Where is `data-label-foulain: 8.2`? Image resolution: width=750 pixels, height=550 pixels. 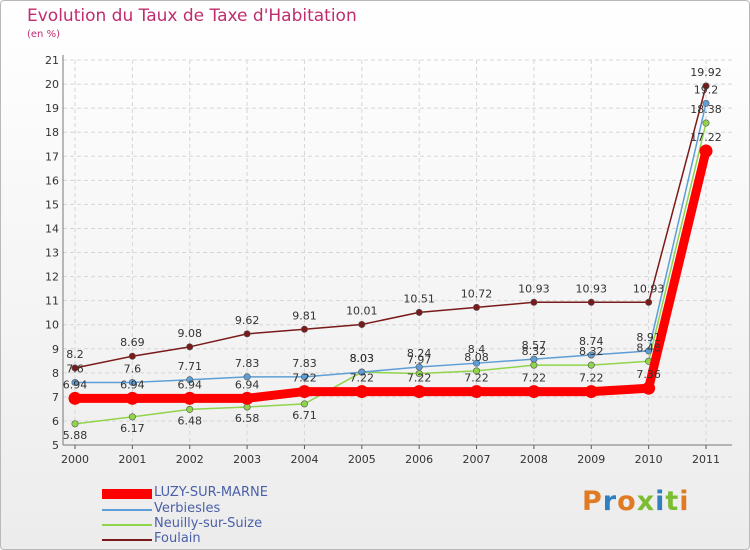 data-label-foulain: 8.2 is located at coordinates (75, 354).